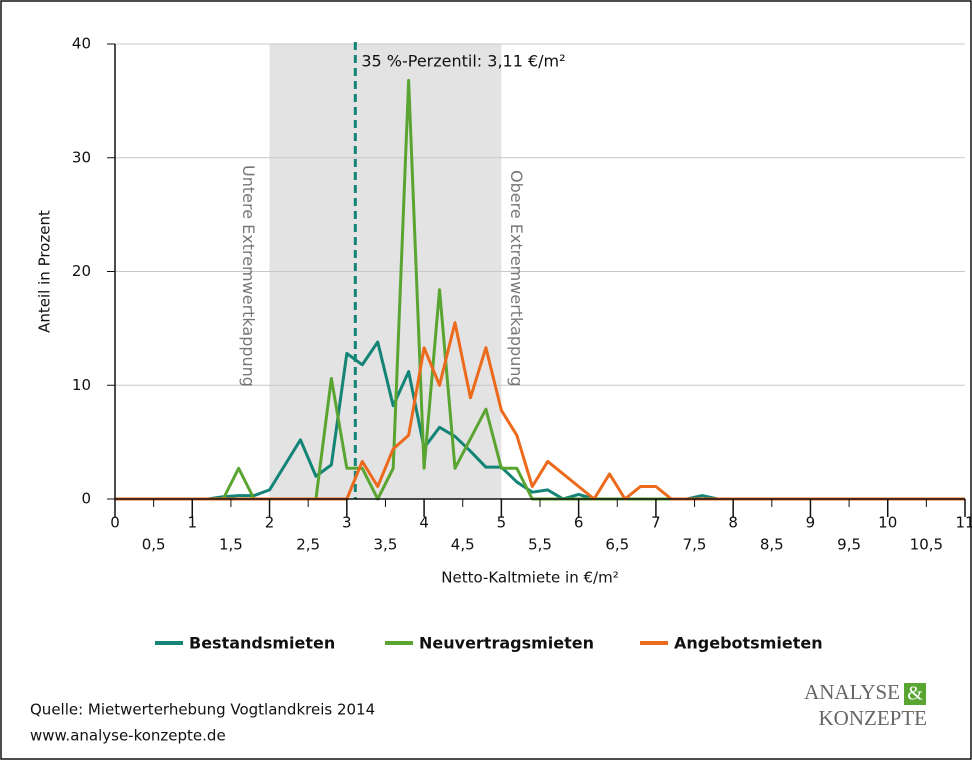 The width and height of the screenshot is (972, 760). I want to click on x-tick-label: 6,5, so click(617, 545).